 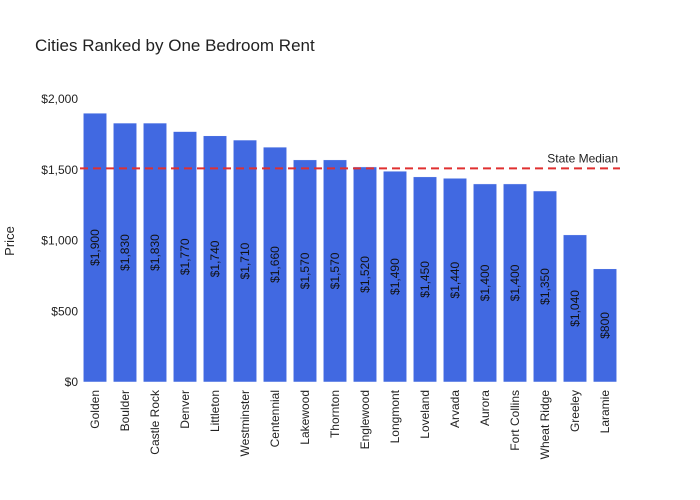 I want to click on x-tick-label: Fort Collins, so click(x=515, y=420).